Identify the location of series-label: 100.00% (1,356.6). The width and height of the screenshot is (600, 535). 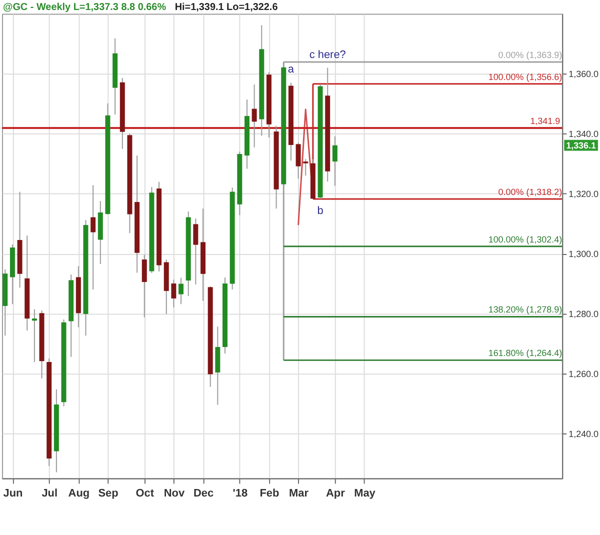
(525, 77).